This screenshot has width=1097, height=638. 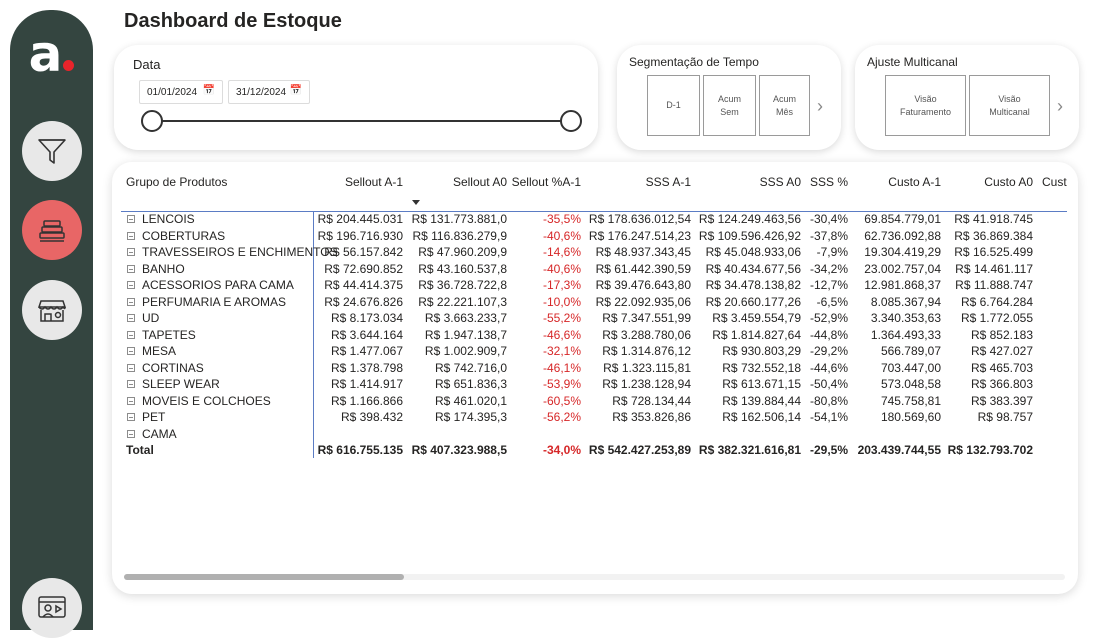 I want to click on multichannel-option-label-2: Multicanal, so click(x=1009, y=111).